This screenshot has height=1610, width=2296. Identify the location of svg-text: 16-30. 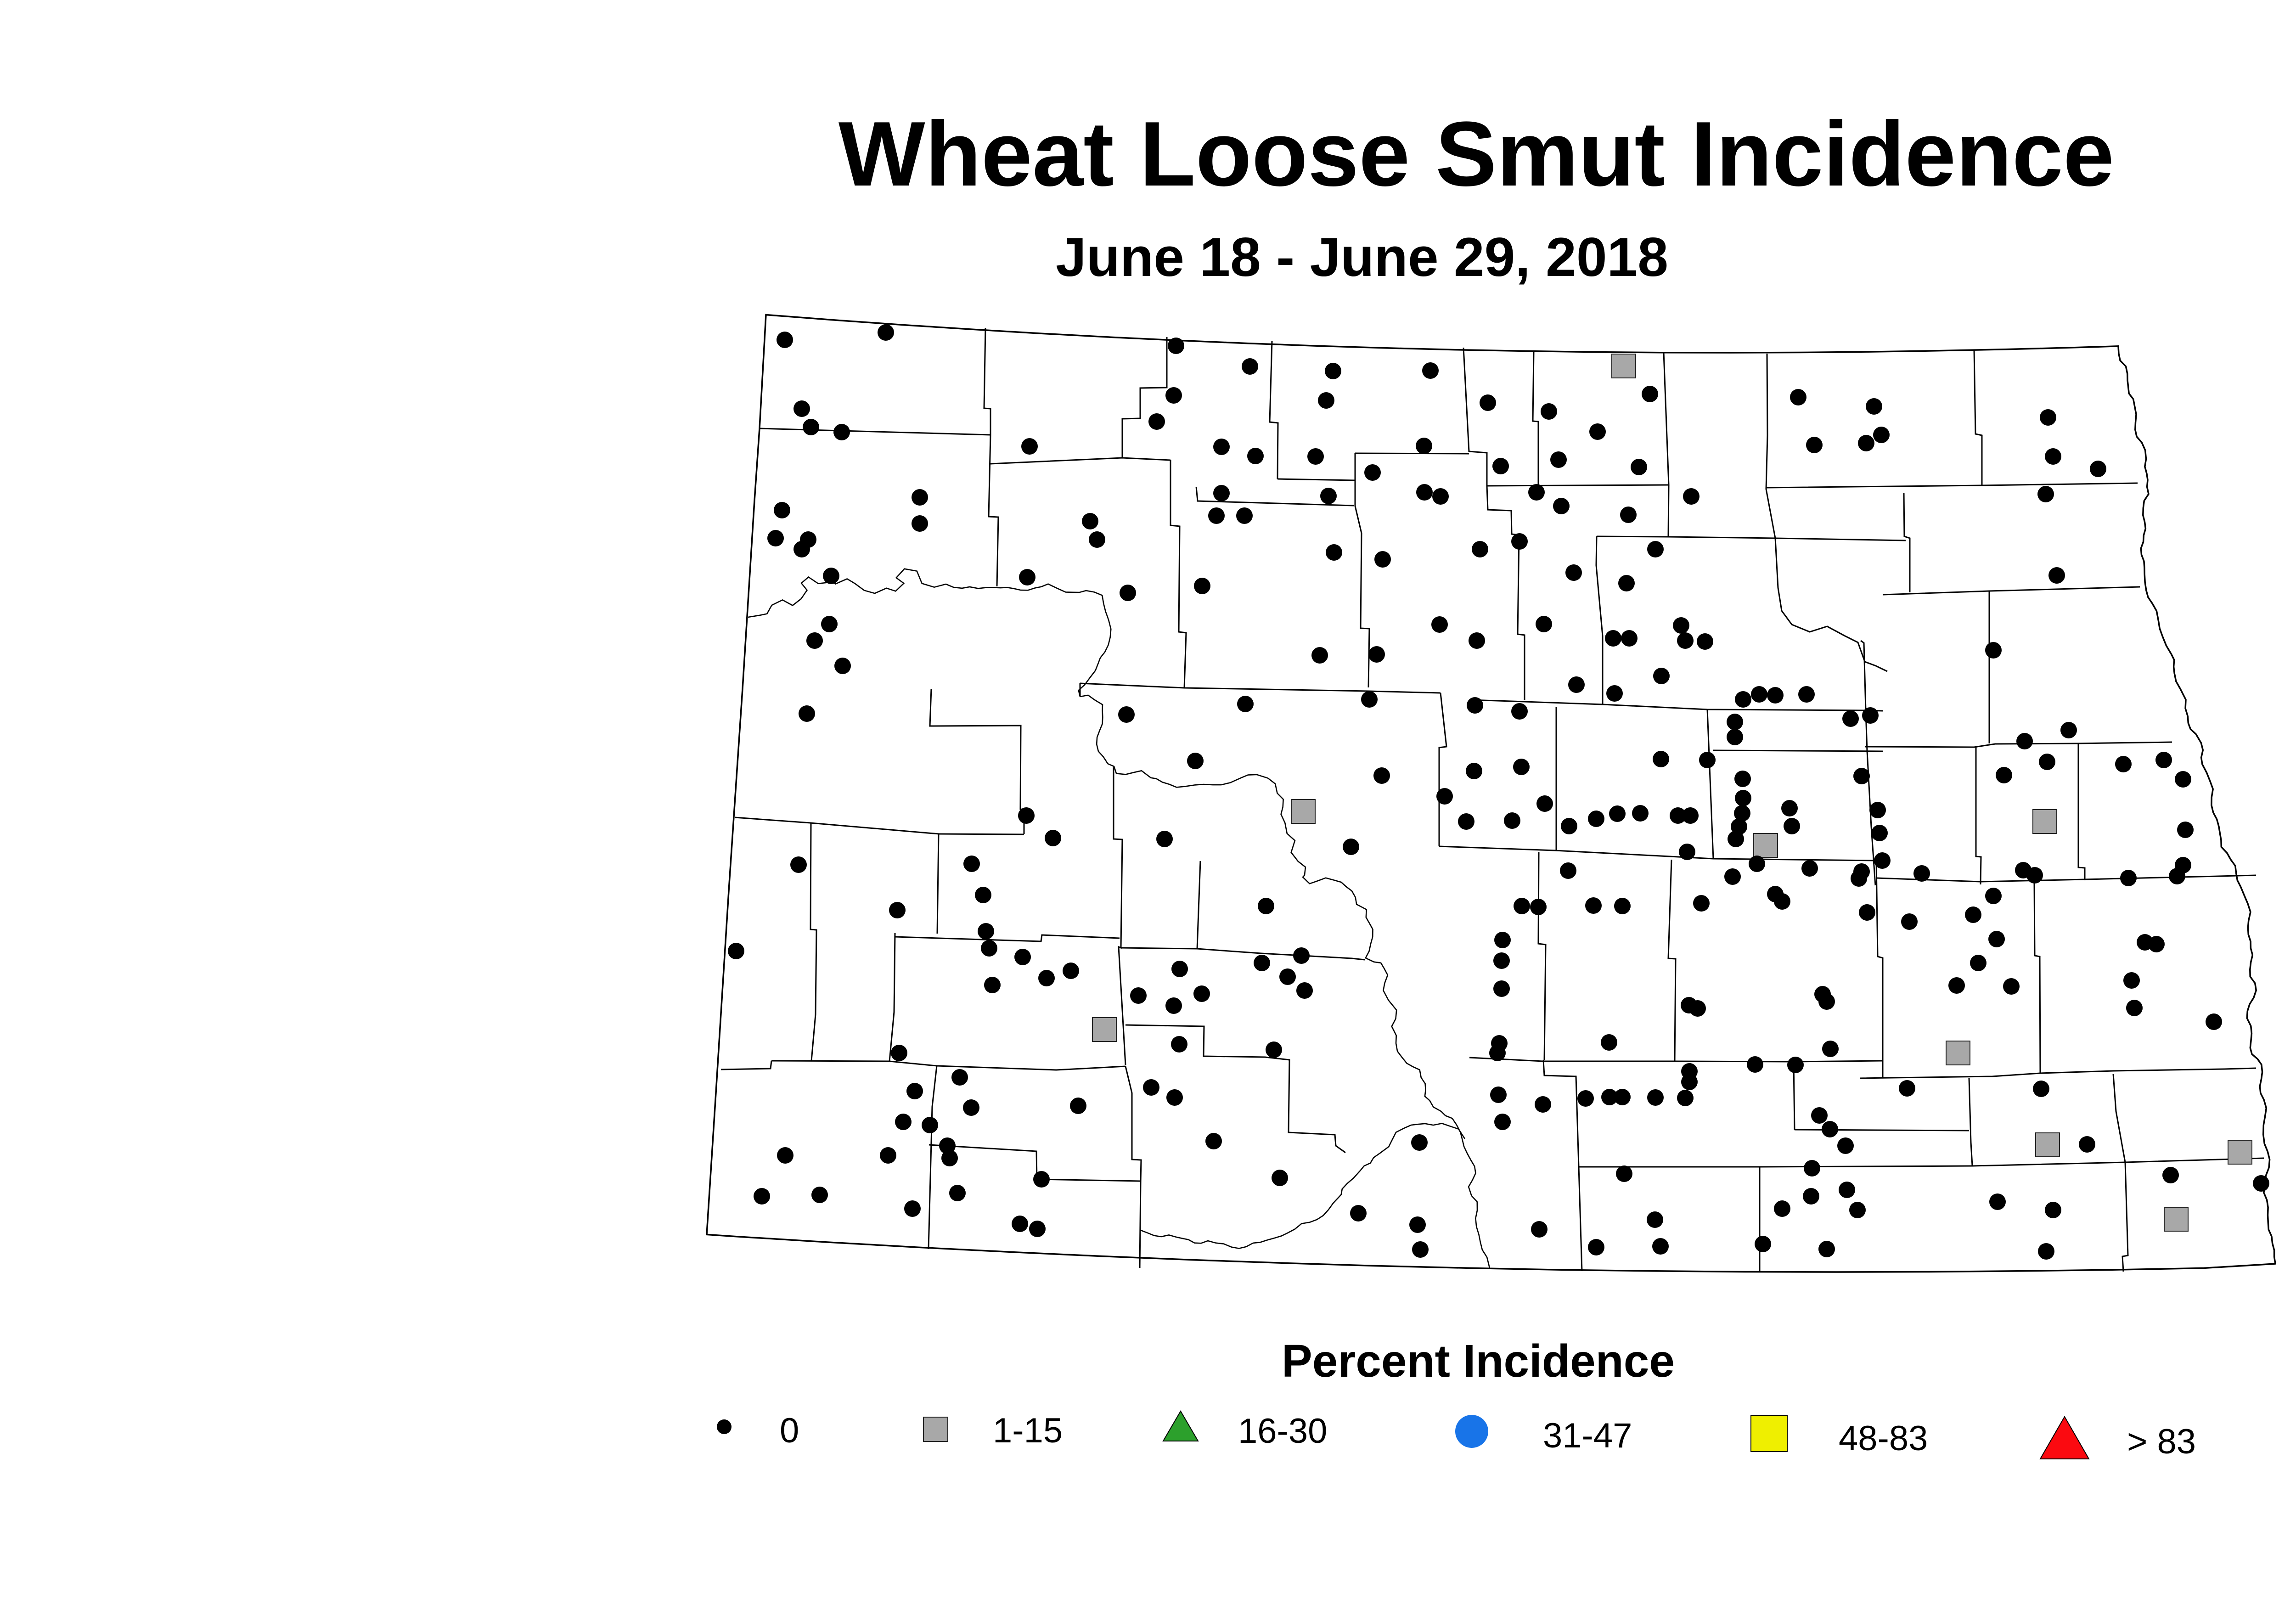
(1282, 1432).